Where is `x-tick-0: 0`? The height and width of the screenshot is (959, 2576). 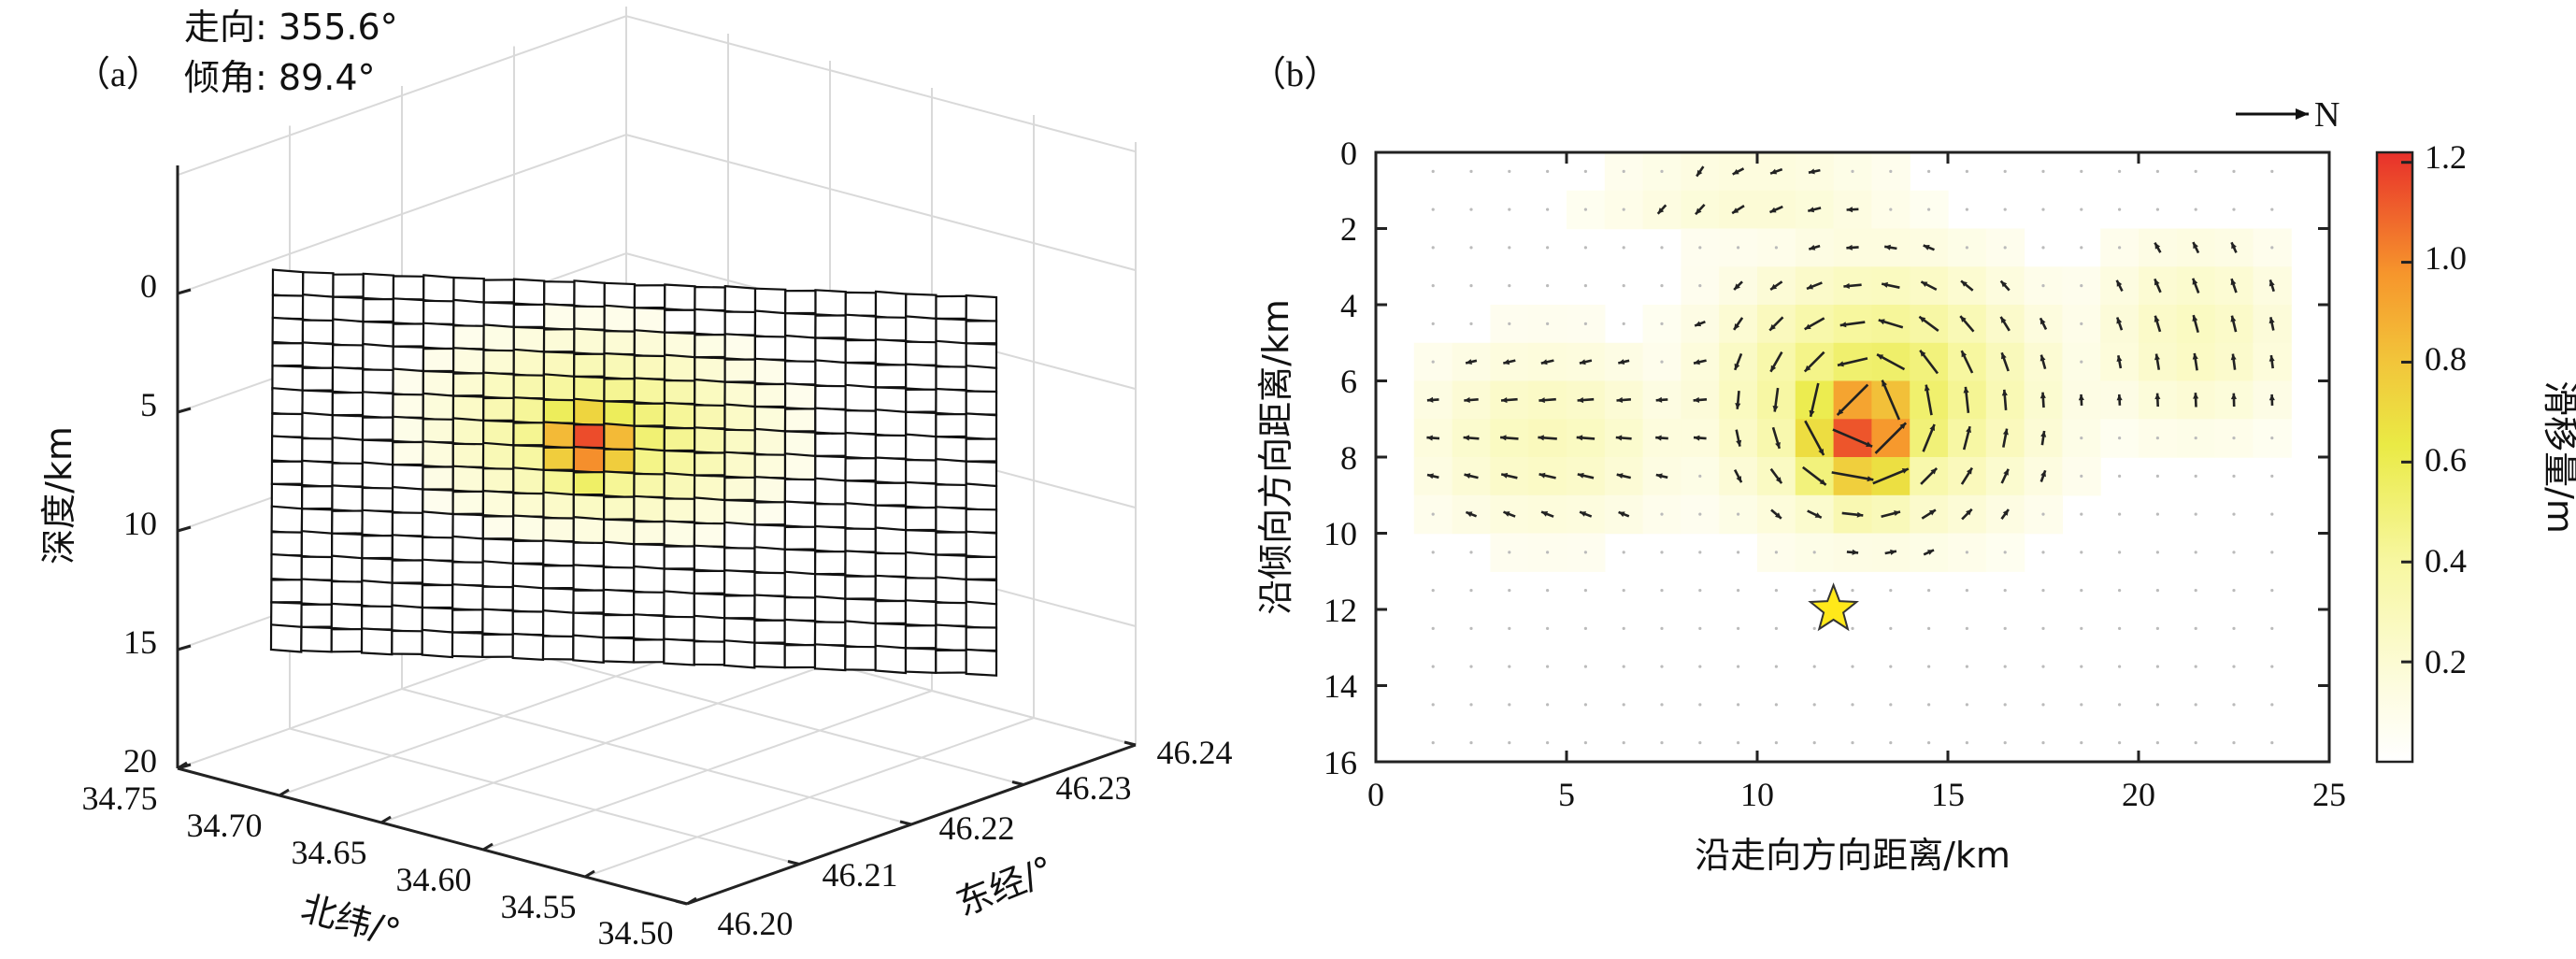 x-tick-0: 0 is located at coordinates (1375, 794).